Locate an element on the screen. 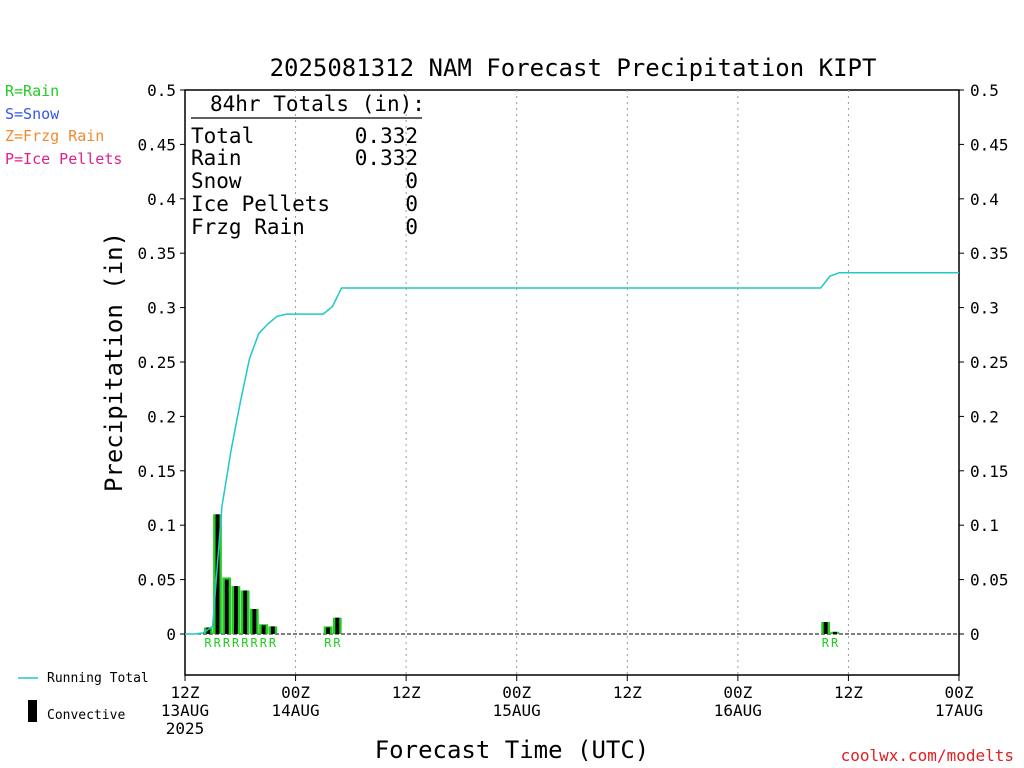  legend-snow: S=Snow is located at coordinates (32, 114).